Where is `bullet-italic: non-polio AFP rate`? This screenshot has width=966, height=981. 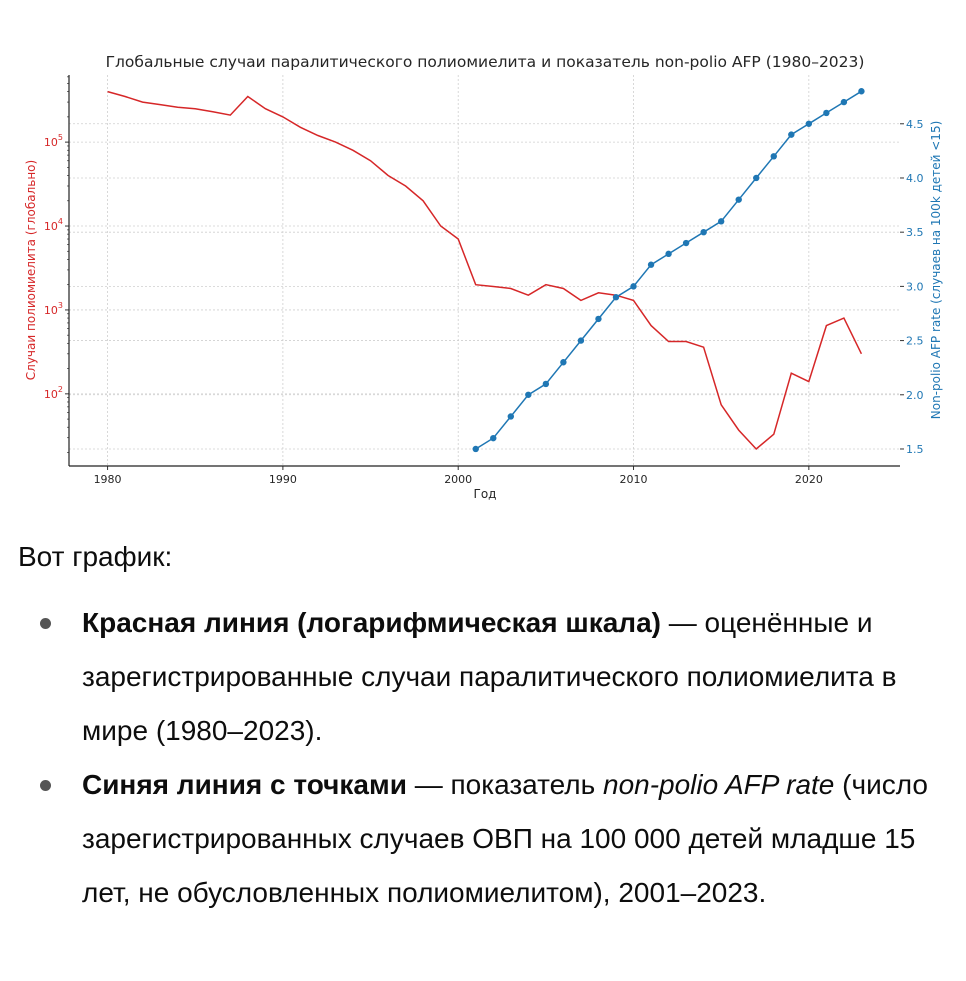
bullet-italic: non-polio AFP rate is located at coordinates (719, 784).